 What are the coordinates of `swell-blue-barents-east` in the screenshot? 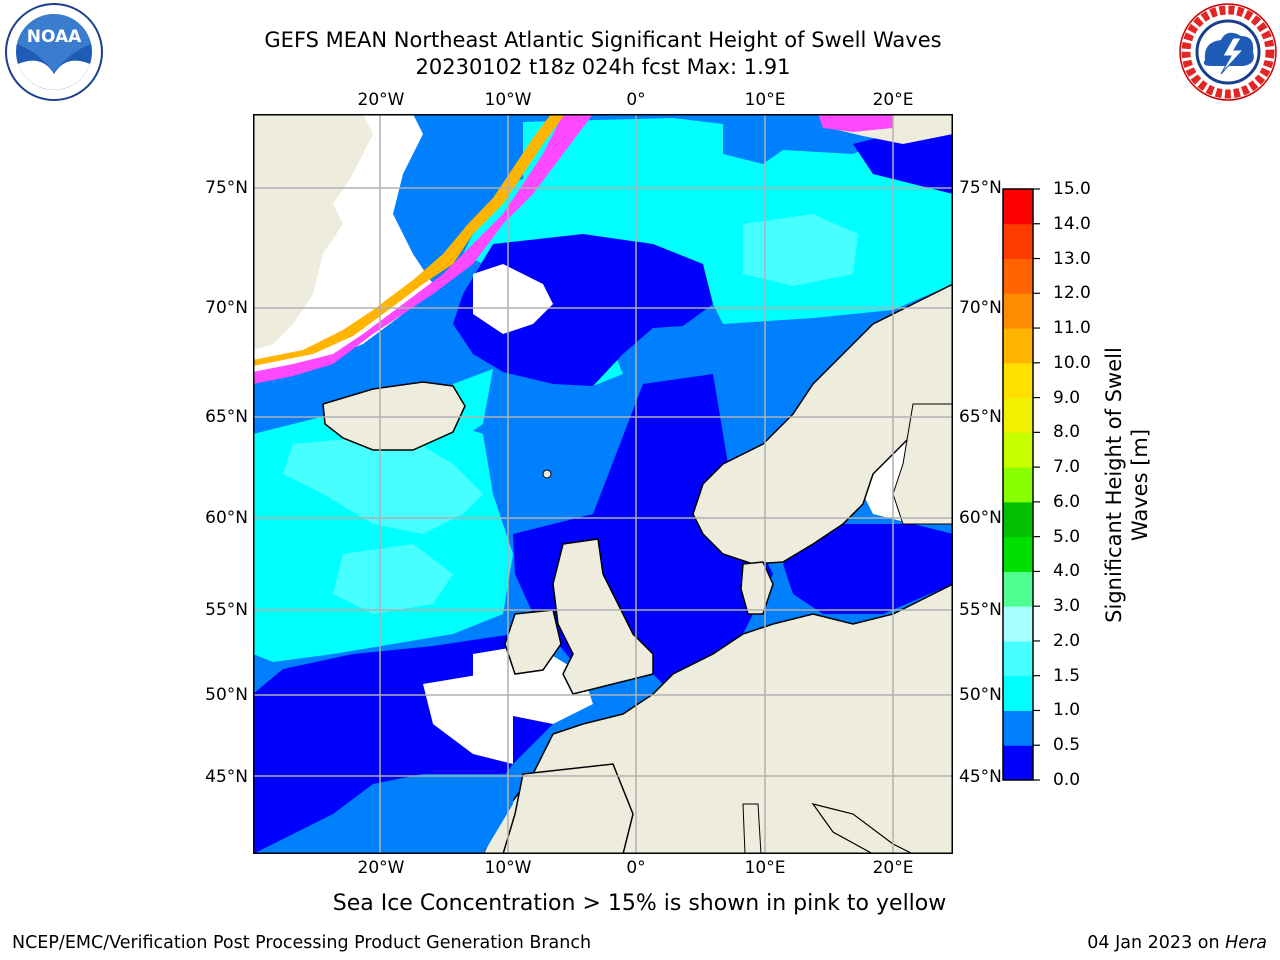 It's located at (903, 159).